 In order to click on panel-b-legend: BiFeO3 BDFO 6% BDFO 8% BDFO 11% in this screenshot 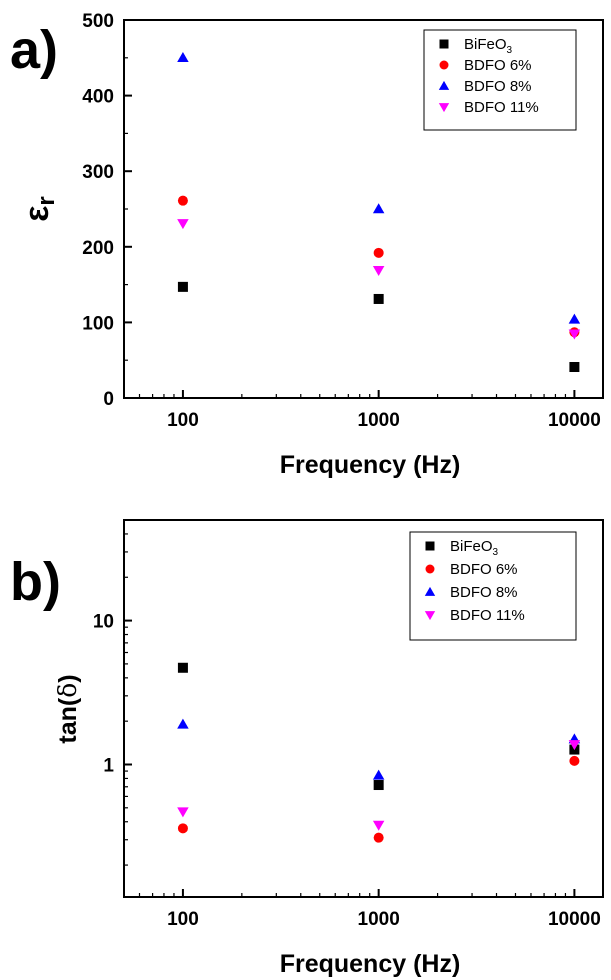, I will do `click(493, 586)`.